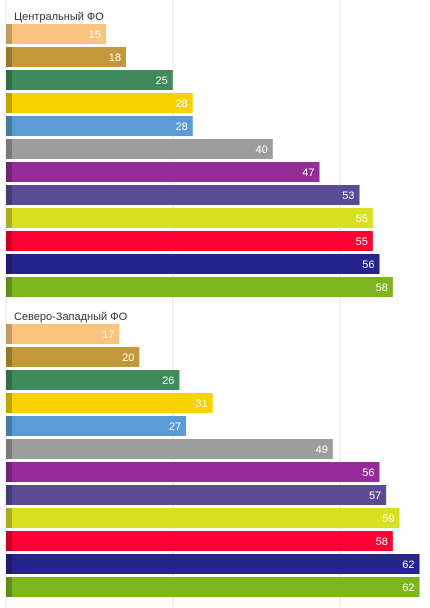 Image resolution: width=430 pixels, height=608 pixels. I want to click on data-label: 26, so click(168, 381).